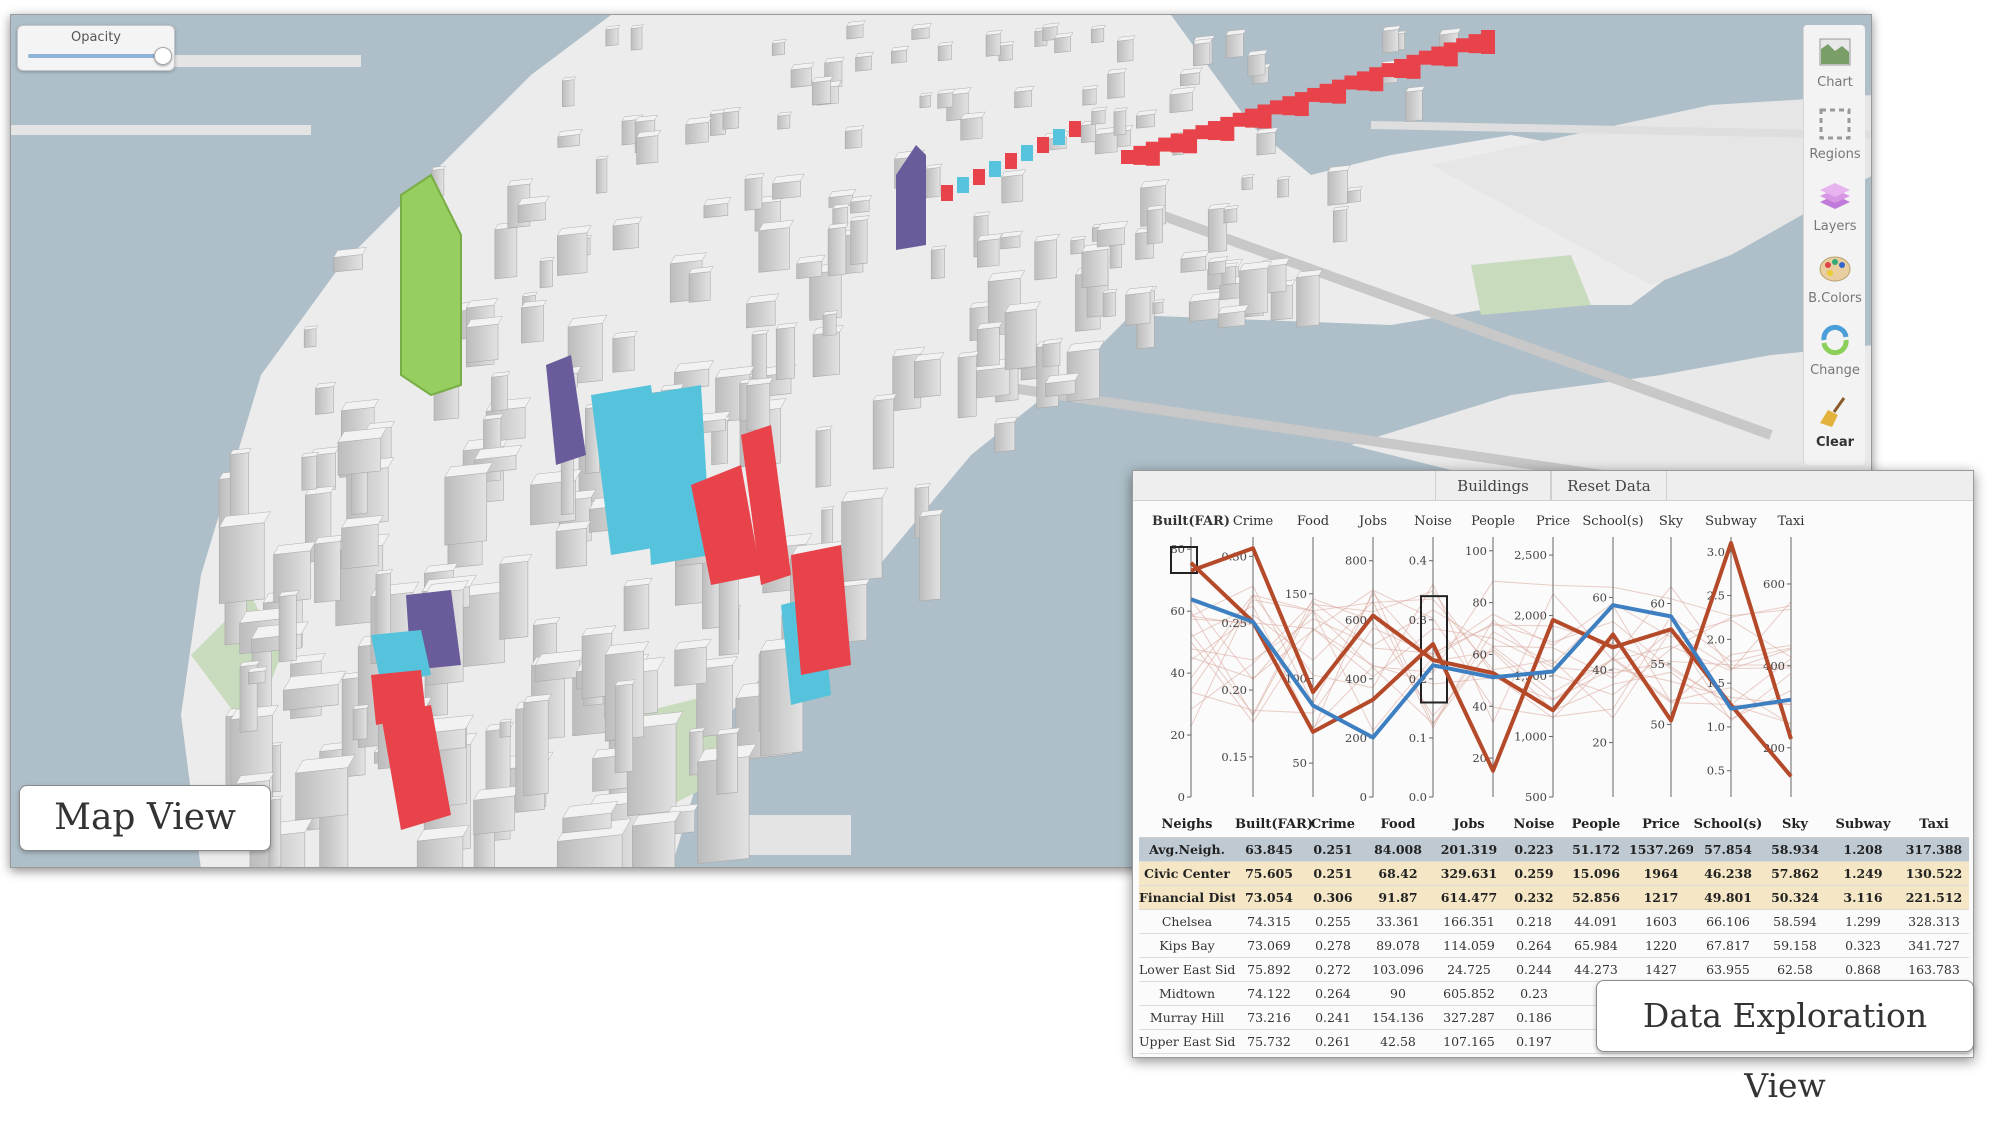 The width and height of the screenshot is (2000, 1121). I want to click on tick-label: 1,000, so click(1530, 737).